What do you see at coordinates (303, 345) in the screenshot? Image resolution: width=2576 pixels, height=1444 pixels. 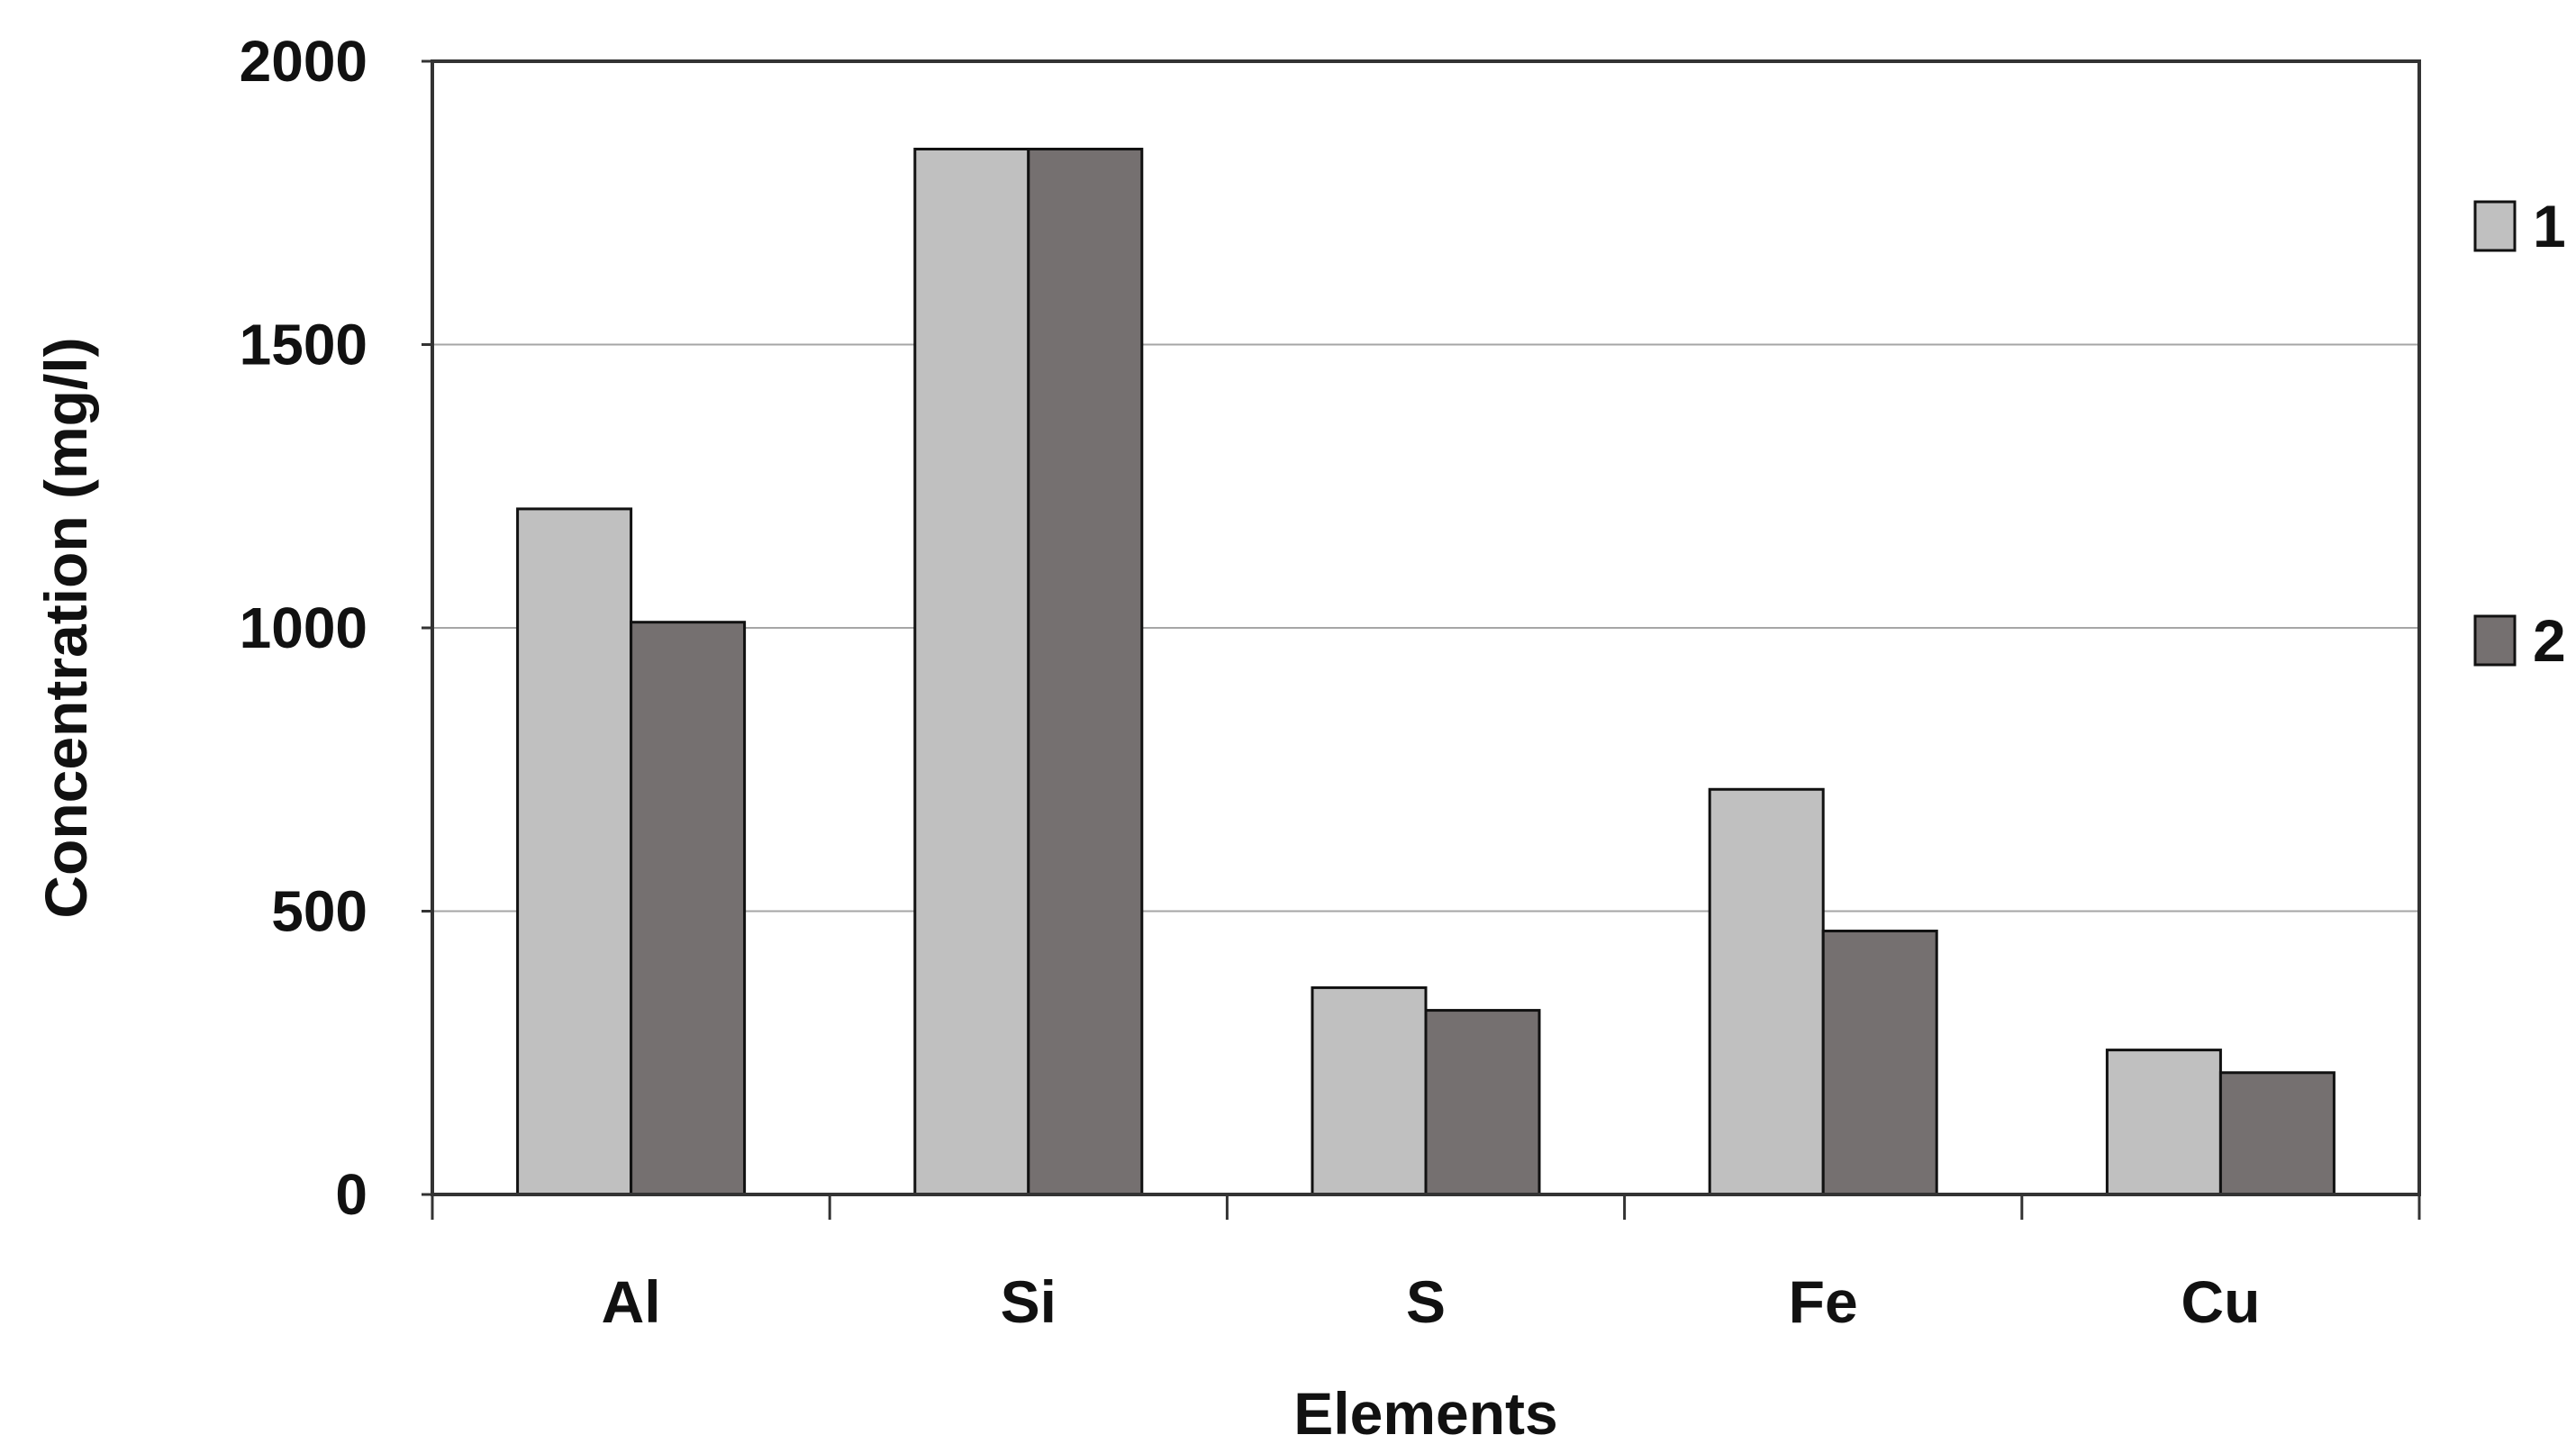 I see `y-tick-label: 1500` at bounding box center [303, 345].